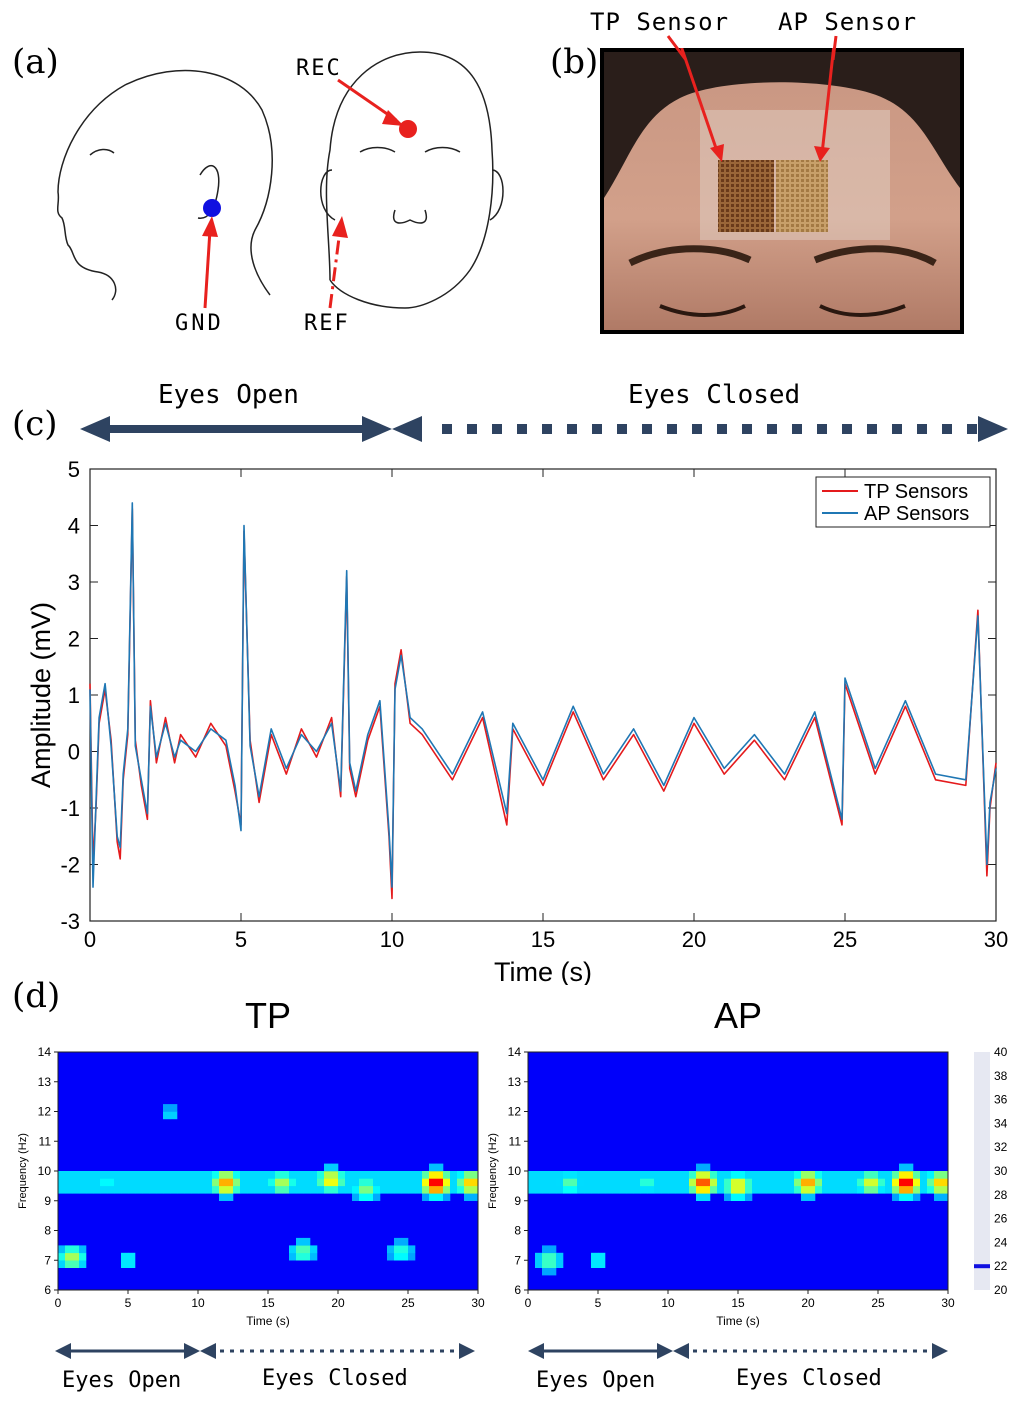 The image size is (1024, 1403). I want to click on d-tp-eyes-open-label: Eyes Open, so click(122, 1380).